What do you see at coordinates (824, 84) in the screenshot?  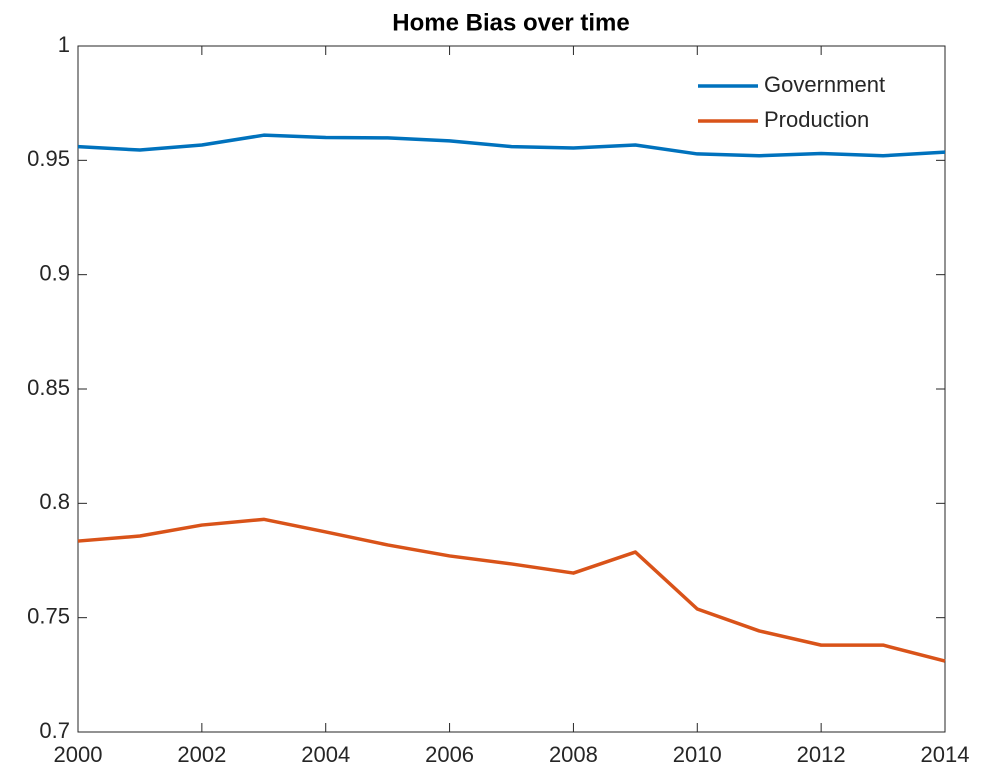 I see `legend-label: Government` at bounding box center [824, 84].